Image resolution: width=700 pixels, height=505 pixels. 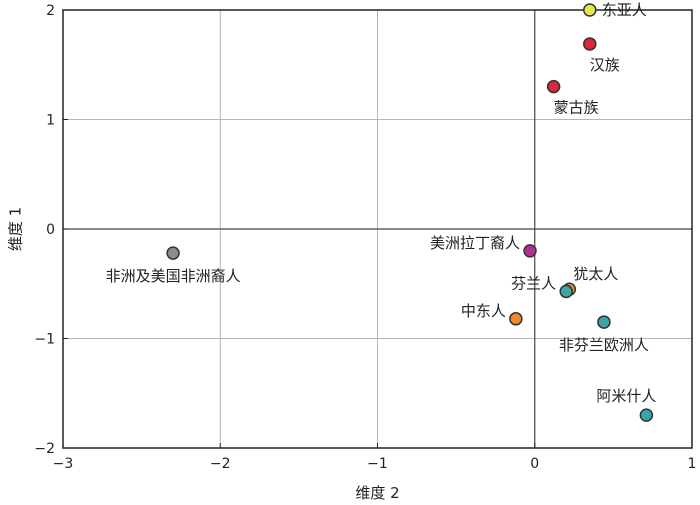 I want to click on point-label: 美洲拉丁裔人, so click(x=475, y=243).